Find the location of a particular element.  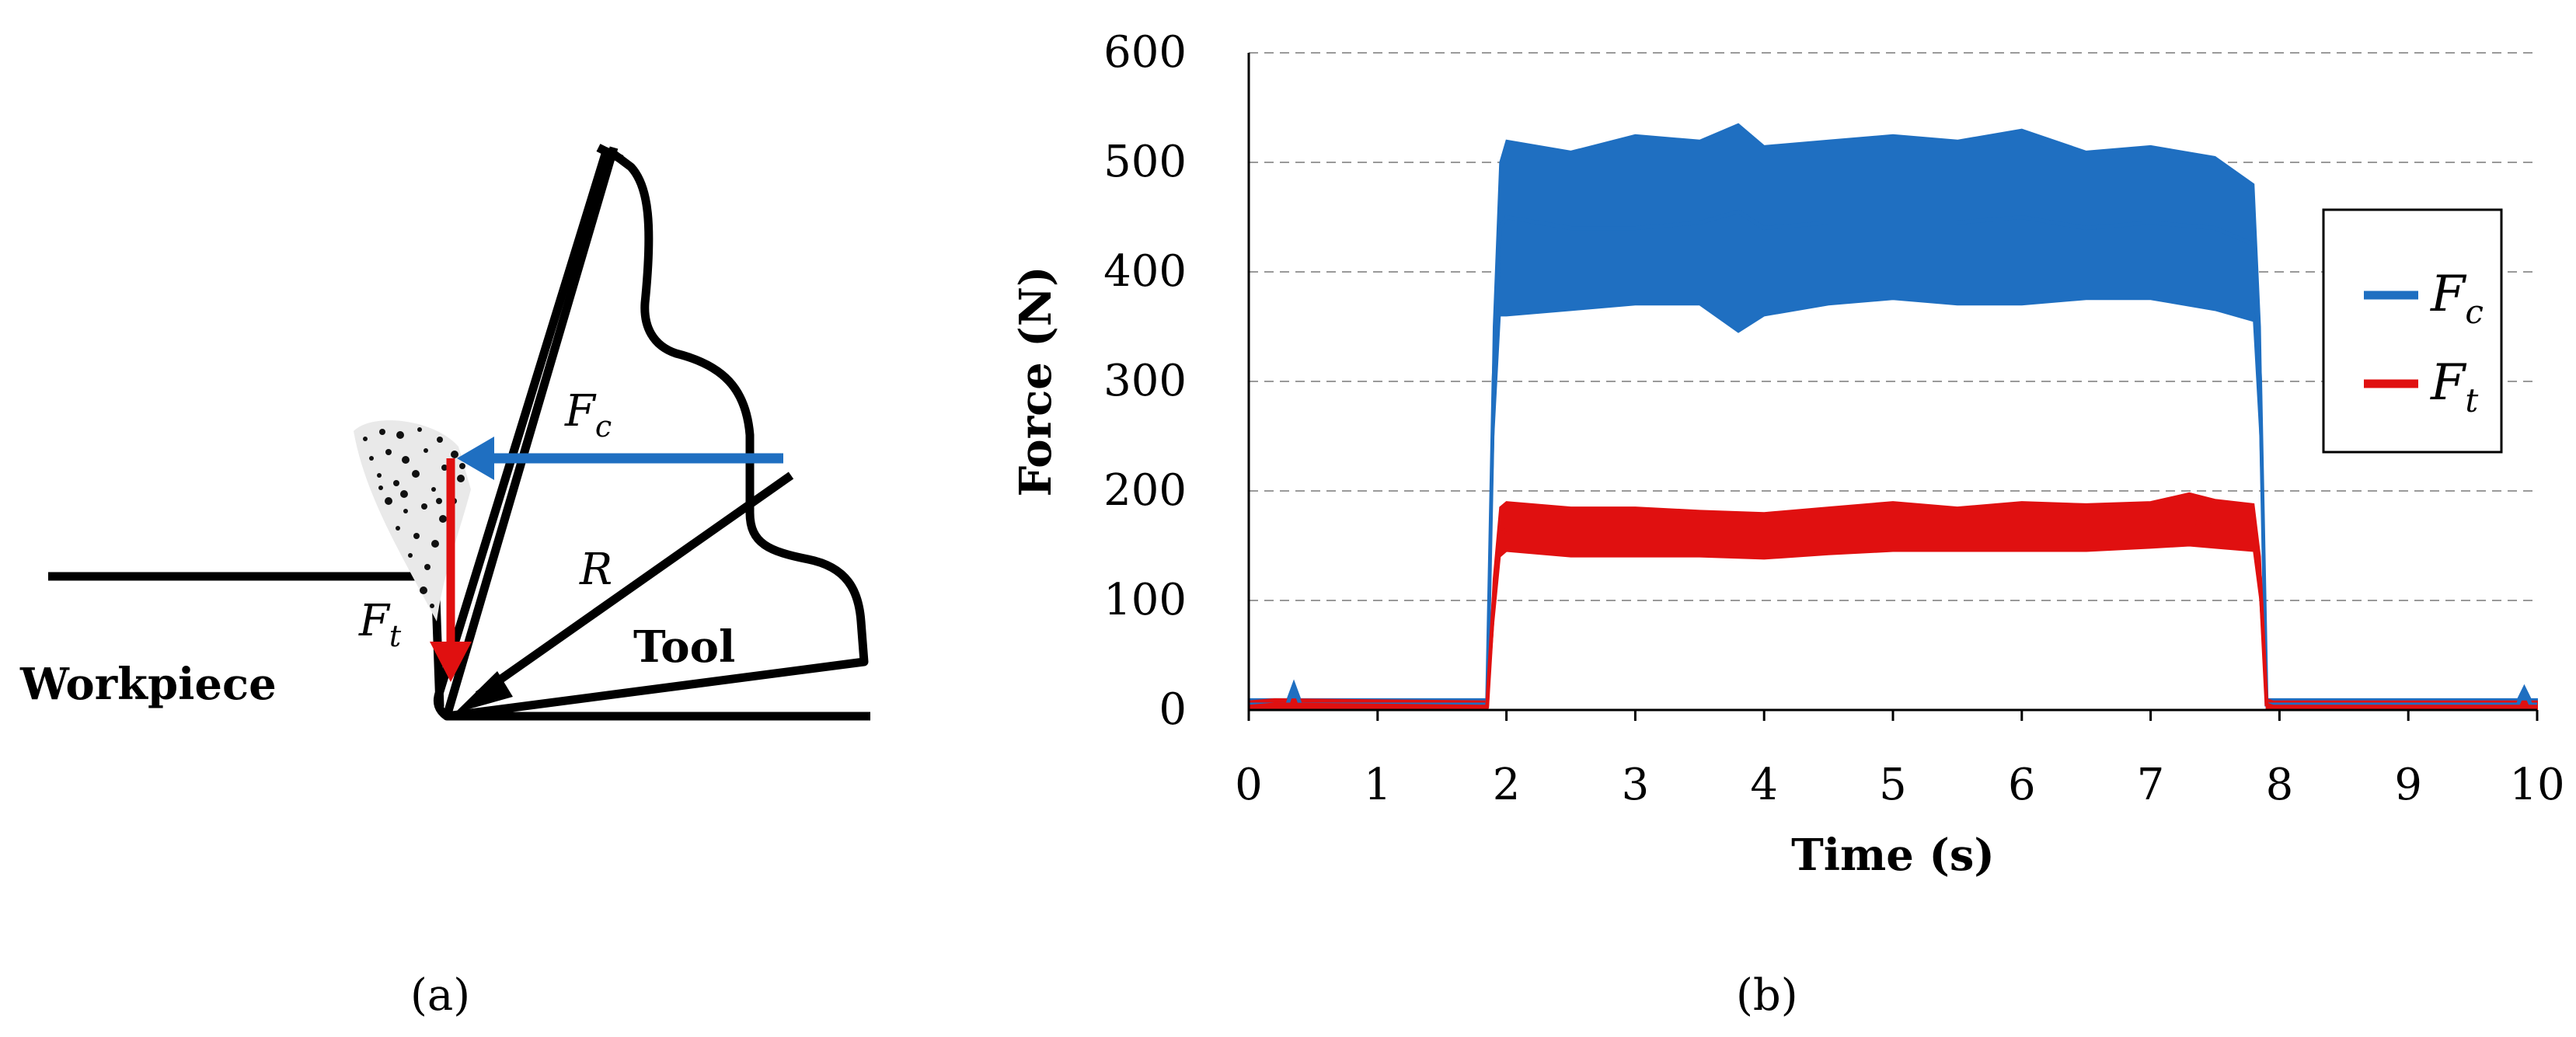

thrust-force-arrowhead is located at coordinates (451, 662).